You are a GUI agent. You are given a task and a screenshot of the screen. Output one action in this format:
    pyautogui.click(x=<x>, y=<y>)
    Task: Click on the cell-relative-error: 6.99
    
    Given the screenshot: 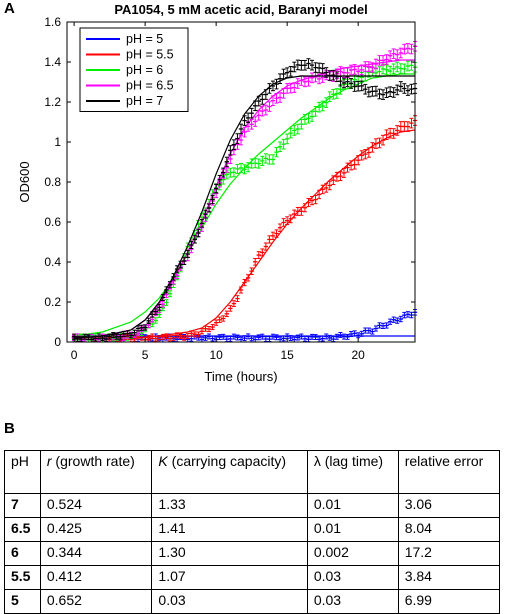 What is the action you would take?
    pyautogui.click(x=449, y=601)
    